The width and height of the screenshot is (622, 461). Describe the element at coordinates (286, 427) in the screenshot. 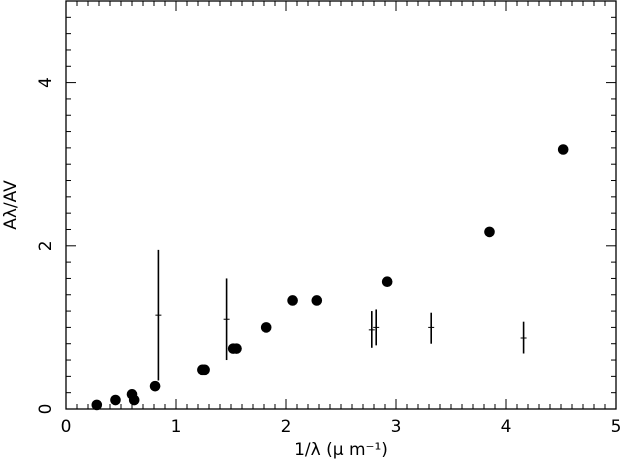

I see `x-tick-label: 2` at that location.